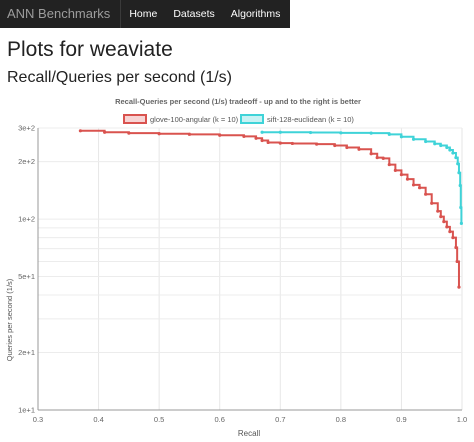 Image resolution: width=474 pixels, height=442 pixels. What do you see at coordinates (119, 77) in the screenshot?
I see `section-title: Recall/Queries per second (1/s)` at bounding box center [119, 77].